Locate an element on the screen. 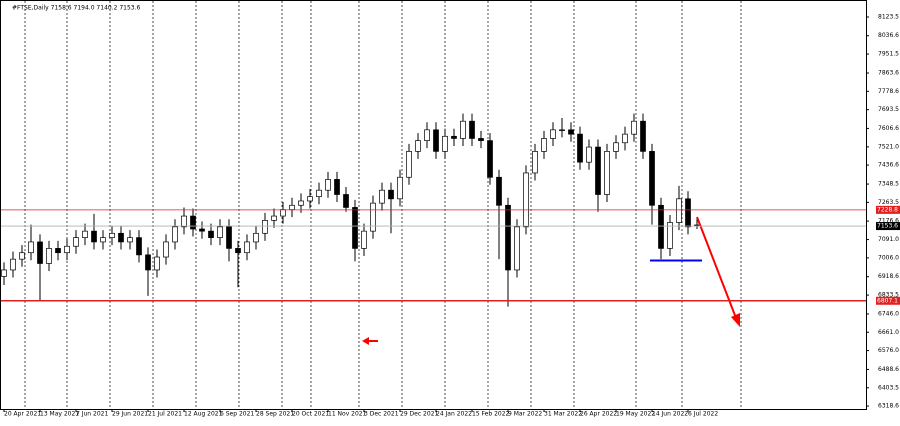 The image size is (900, 426). y-tick-label: 6318.6 is located at coordinates (888, 406).